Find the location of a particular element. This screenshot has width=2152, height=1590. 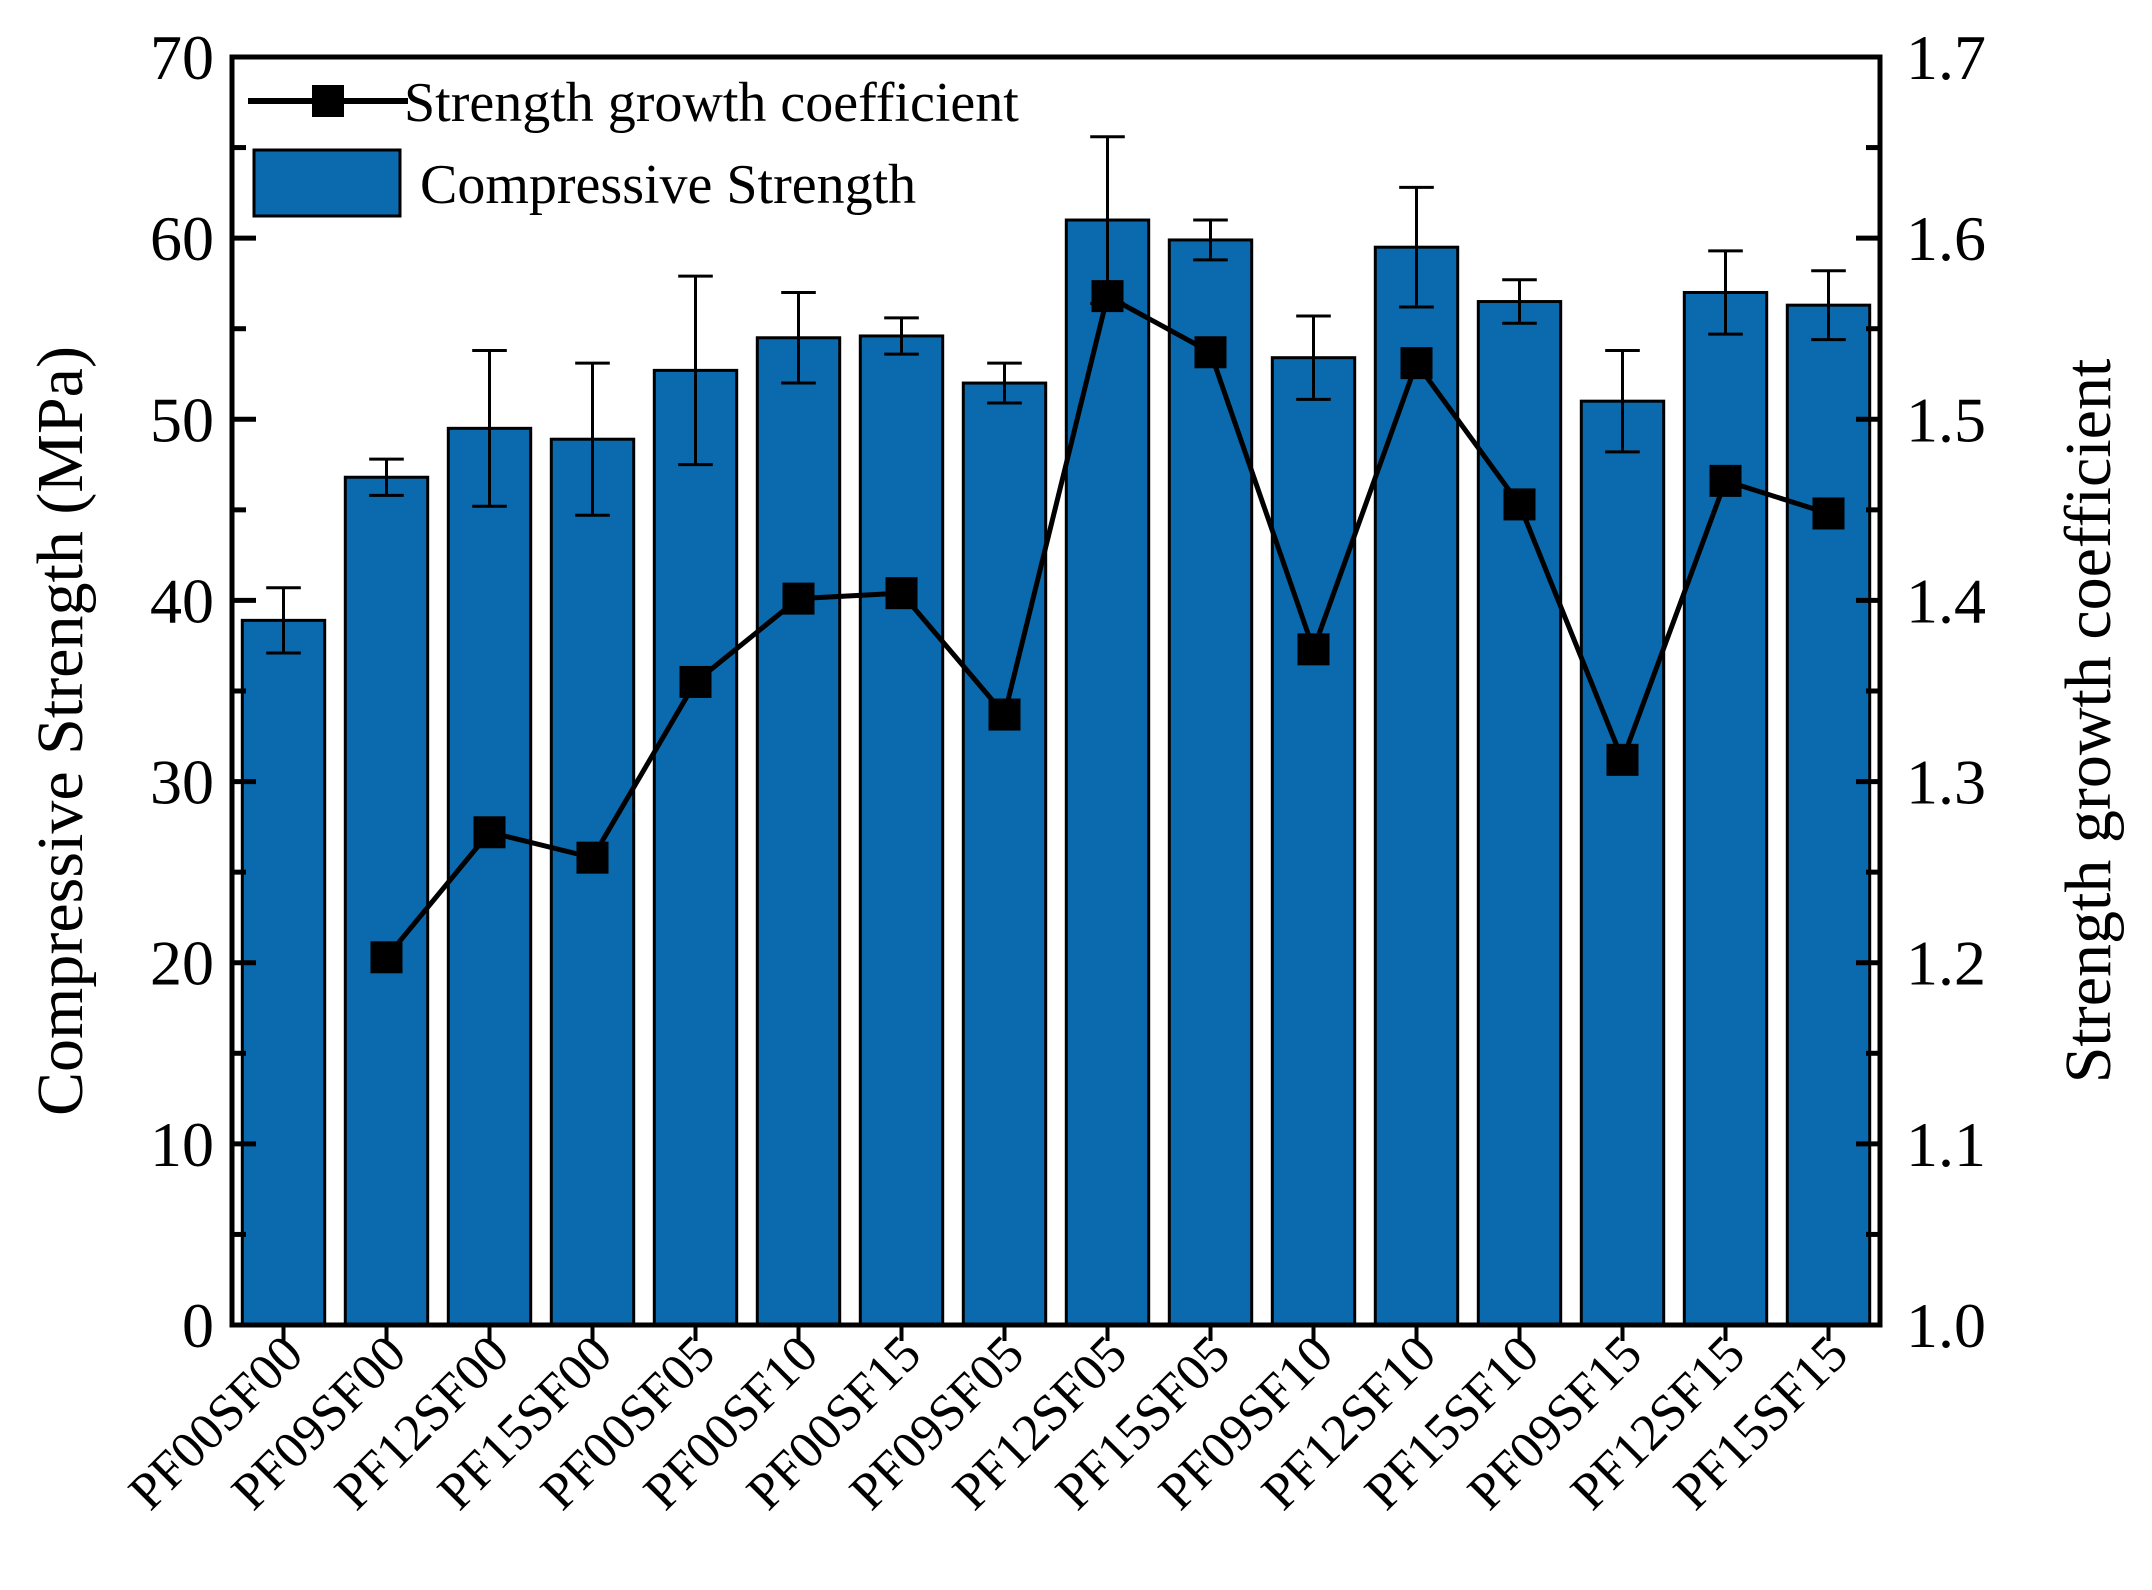

point-PF15SF00 is located at coordinates (592, 857).